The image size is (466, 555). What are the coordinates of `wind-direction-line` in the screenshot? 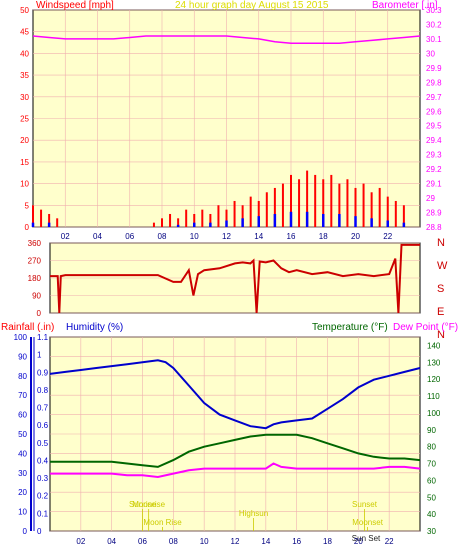 It's located at (235, 278).